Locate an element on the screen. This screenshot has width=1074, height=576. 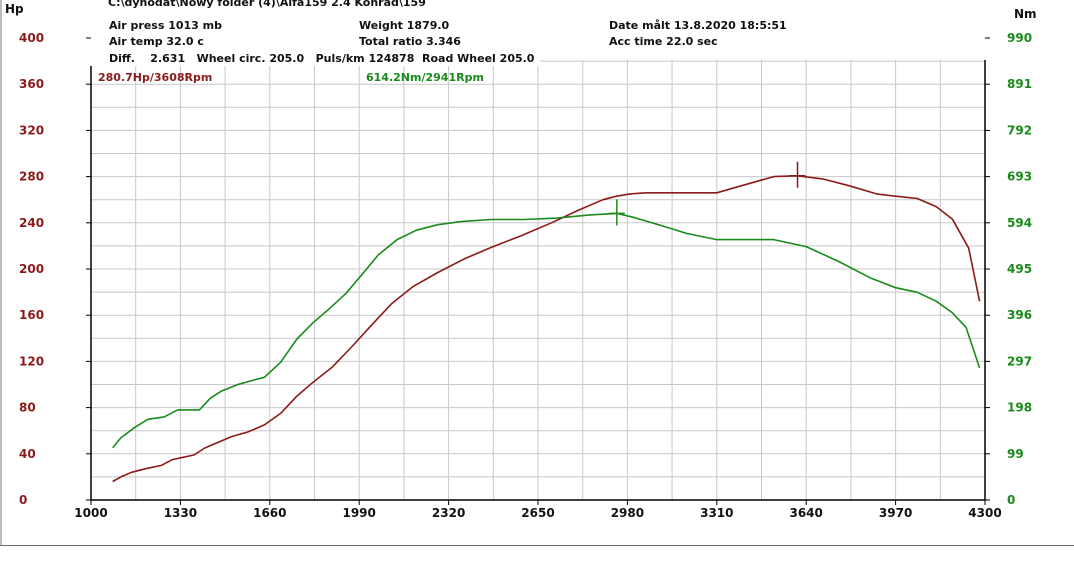
x-tick-label: 3640 is located at coordinates (805, 513).